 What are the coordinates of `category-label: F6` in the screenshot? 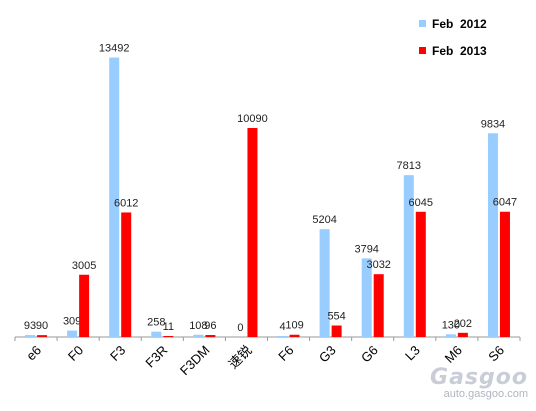 It's located at (285, 353).